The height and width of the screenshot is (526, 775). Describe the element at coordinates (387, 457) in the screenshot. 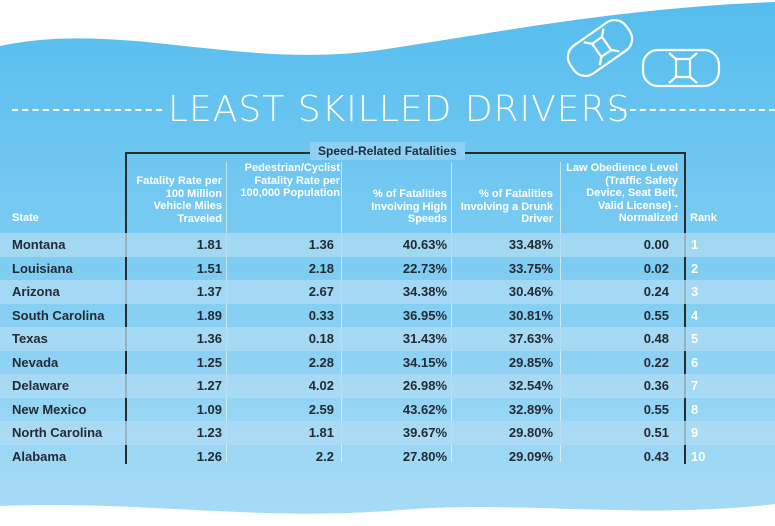

I see `table-row: Alabama 1.26 2.2 27.80% 29.09% 0.43 10` at that location.